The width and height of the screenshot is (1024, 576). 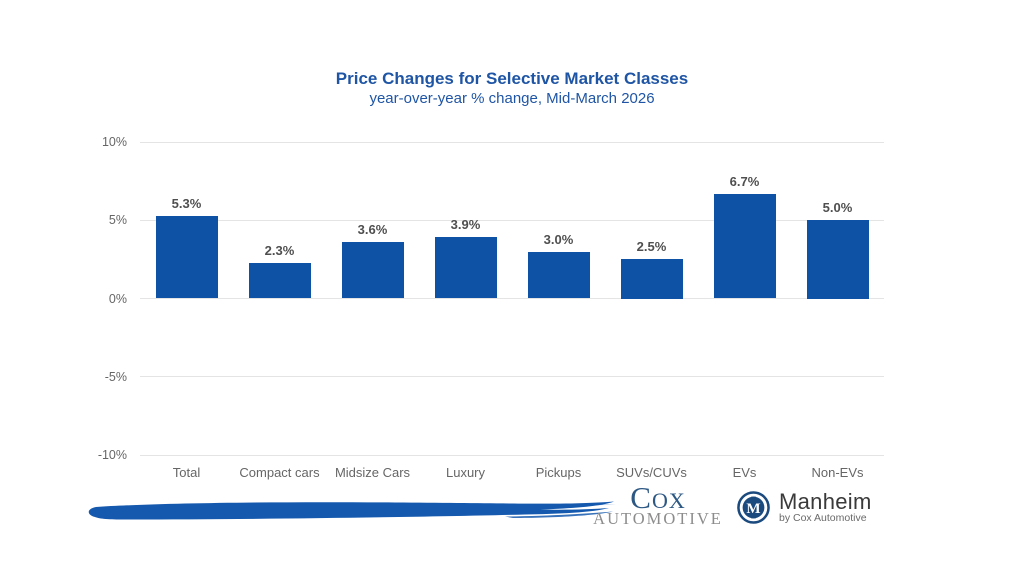 I want to click on svg-text: M, so click(x=753, y=509).